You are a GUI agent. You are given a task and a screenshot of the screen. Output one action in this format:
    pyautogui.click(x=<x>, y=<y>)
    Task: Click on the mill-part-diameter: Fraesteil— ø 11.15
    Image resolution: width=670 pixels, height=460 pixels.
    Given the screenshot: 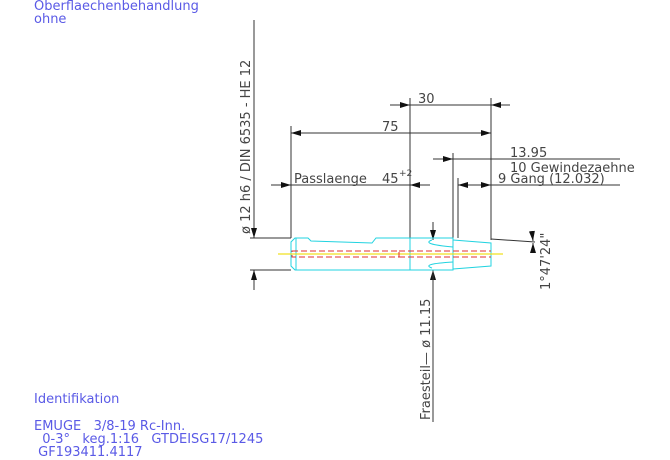 What is the action you would take?
    pyautogui.click(x=426, y=359)
    